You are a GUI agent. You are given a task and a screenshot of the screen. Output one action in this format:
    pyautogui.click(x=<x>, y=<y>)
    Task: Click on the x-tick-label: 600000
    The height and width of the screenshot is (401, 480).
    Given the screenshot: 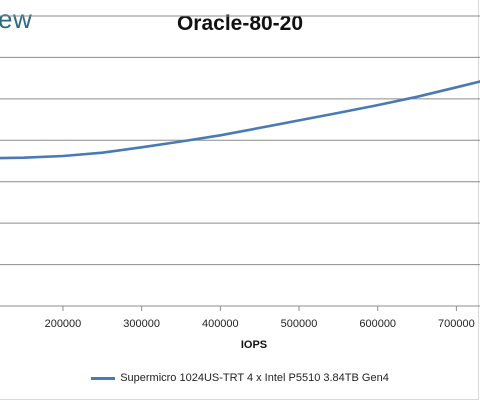 What is the action you would take?
    pyautogui.click(x=377, y=324)
    